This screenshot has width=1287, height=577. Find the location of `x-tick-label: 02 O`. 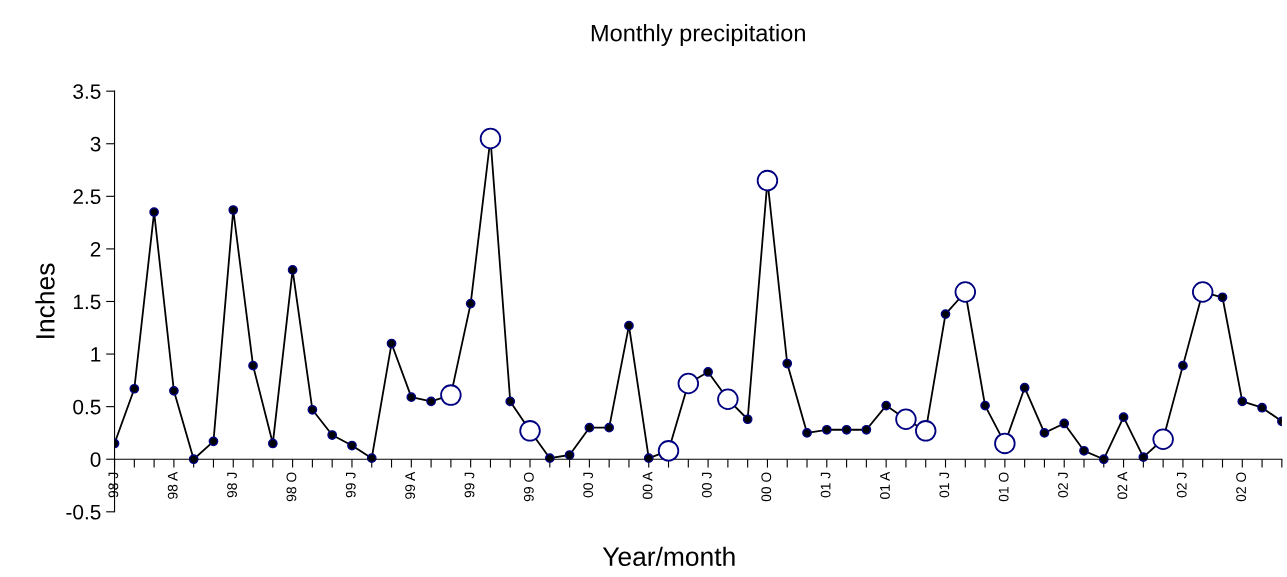

x-tick-label: 02 O is located at coordinates (1241, 487).